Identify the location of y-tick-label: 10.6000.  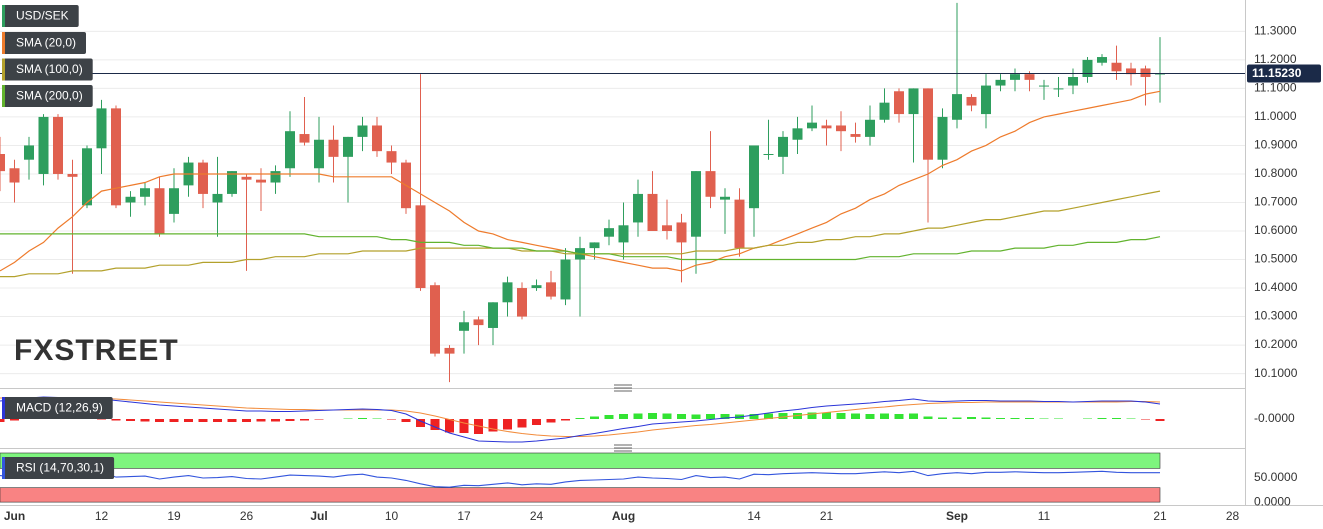
(1276, 230).